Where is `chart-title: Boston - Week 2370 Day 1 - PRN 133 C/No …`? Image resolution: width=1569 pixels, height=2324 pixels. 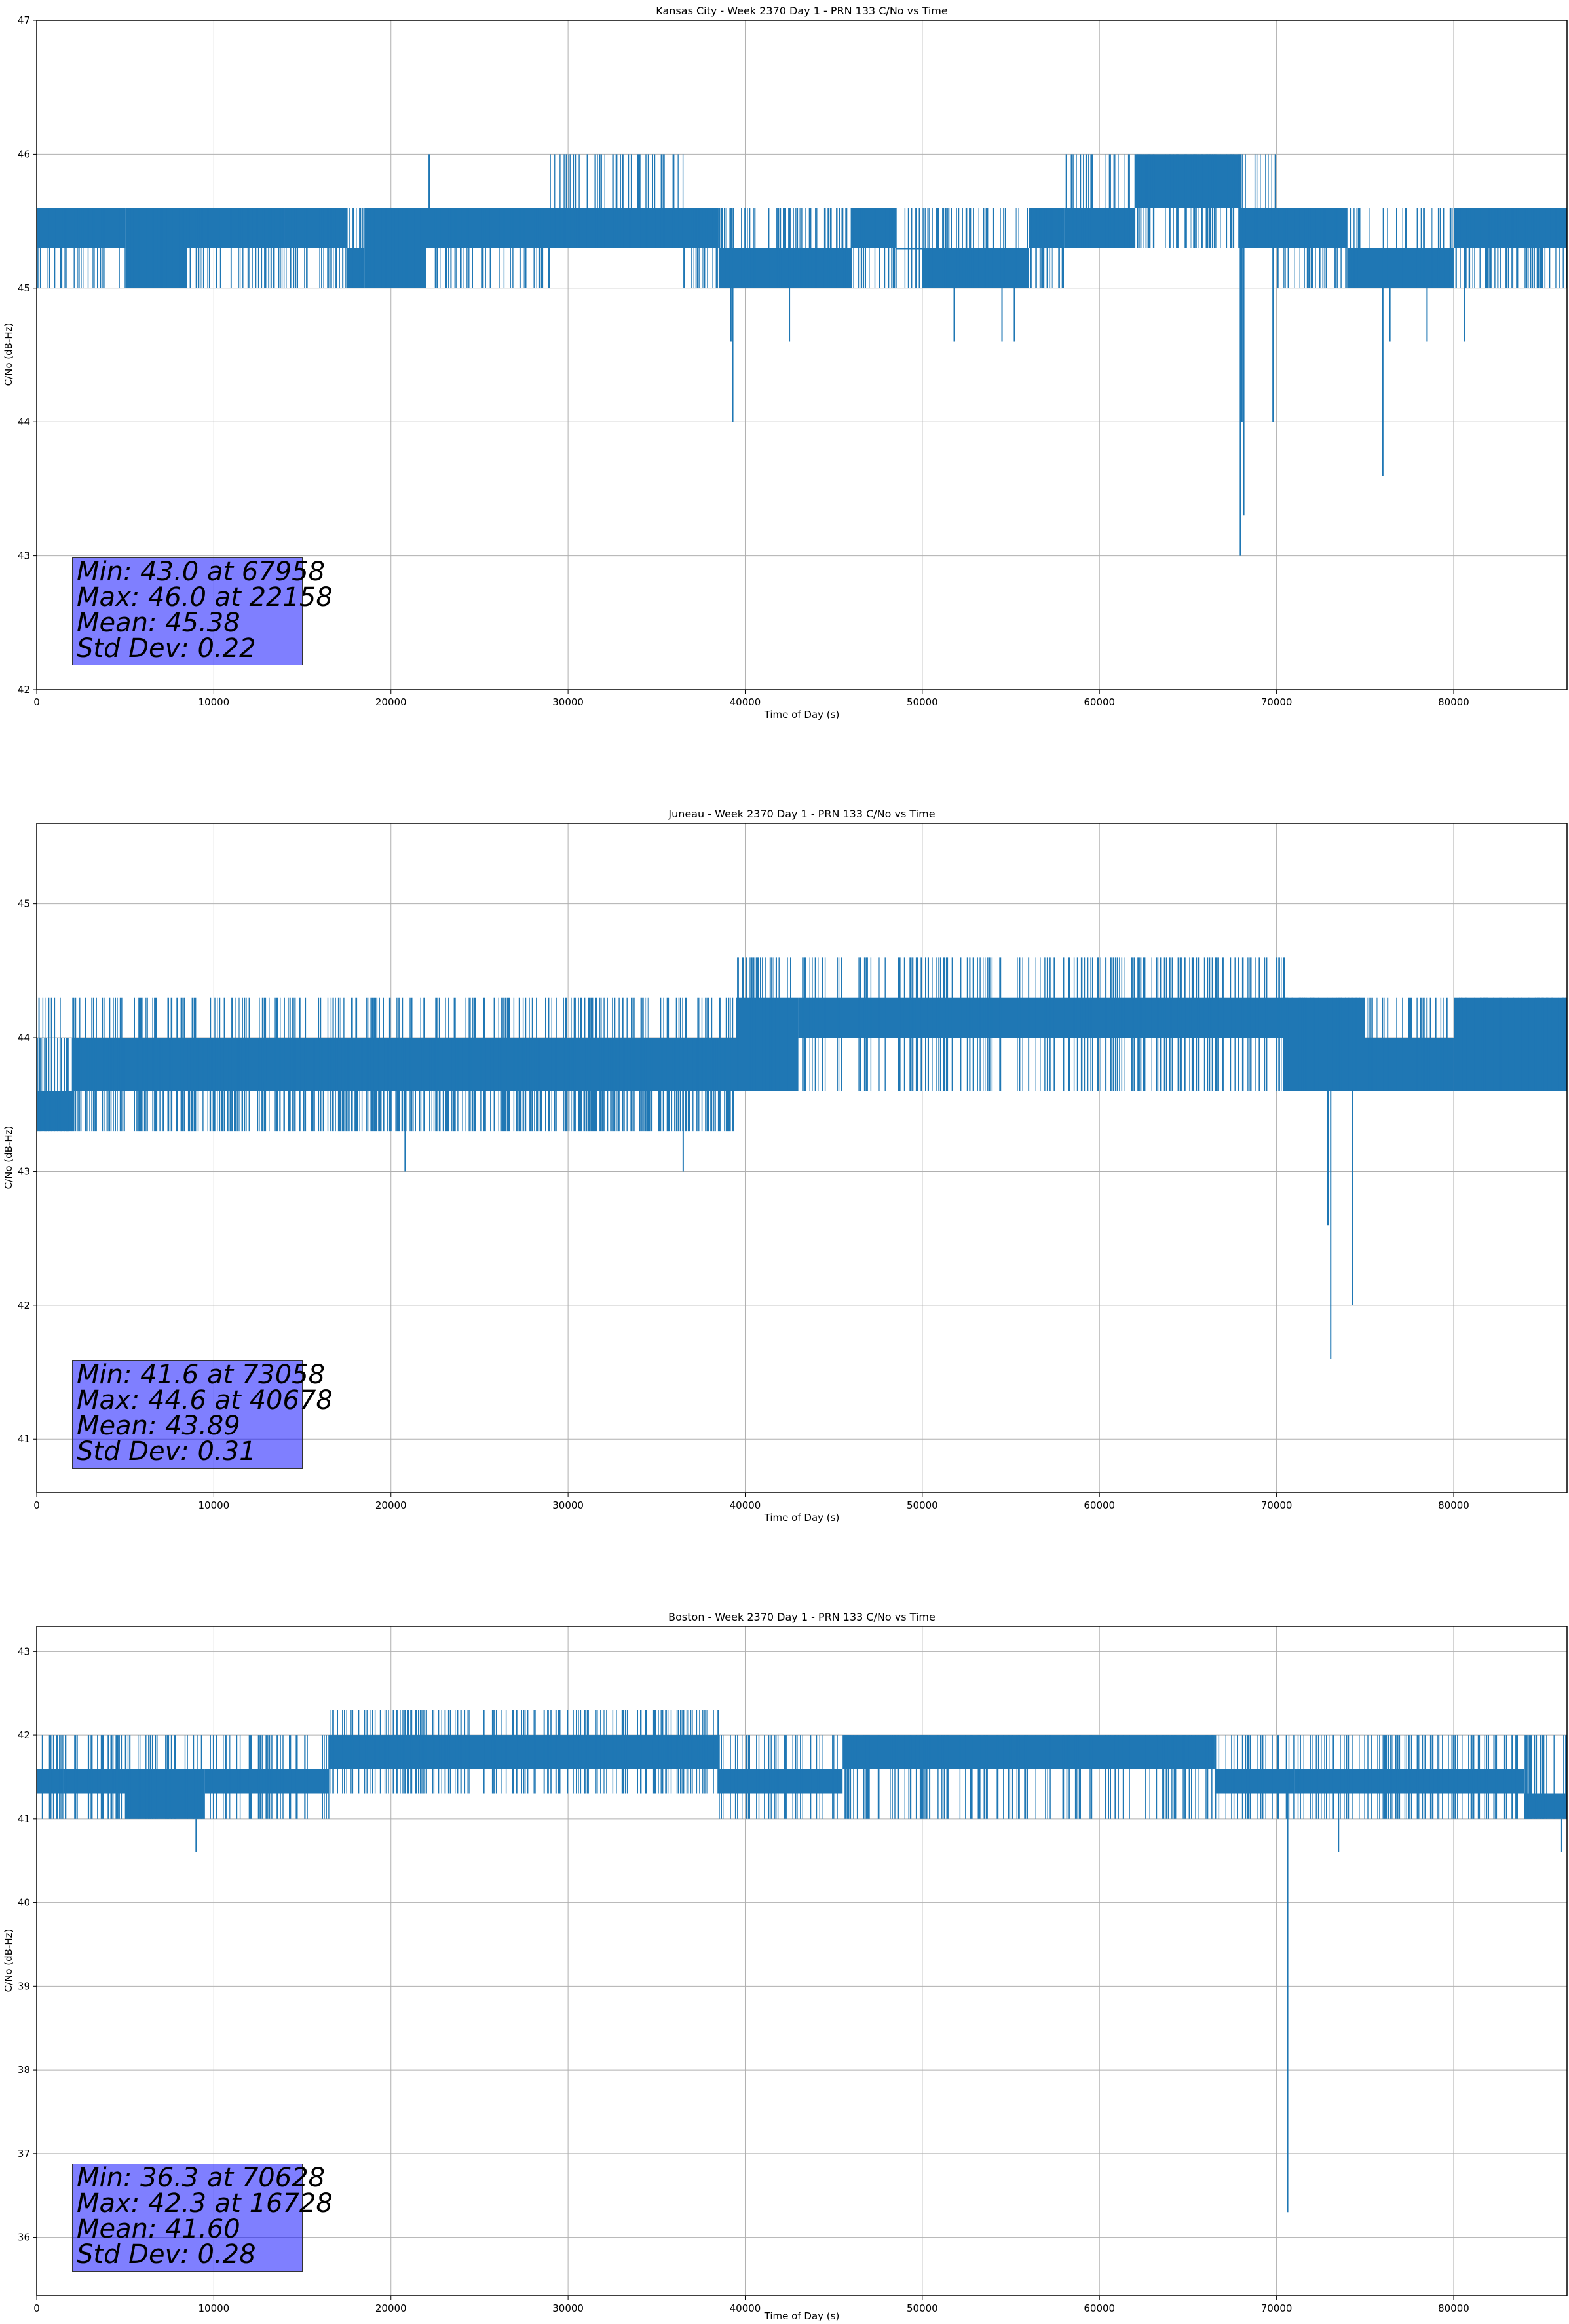
chart-title: Boston - Week 2370 Day 1 - PRN 133 C/No … is located at coordinates (802, 1617).